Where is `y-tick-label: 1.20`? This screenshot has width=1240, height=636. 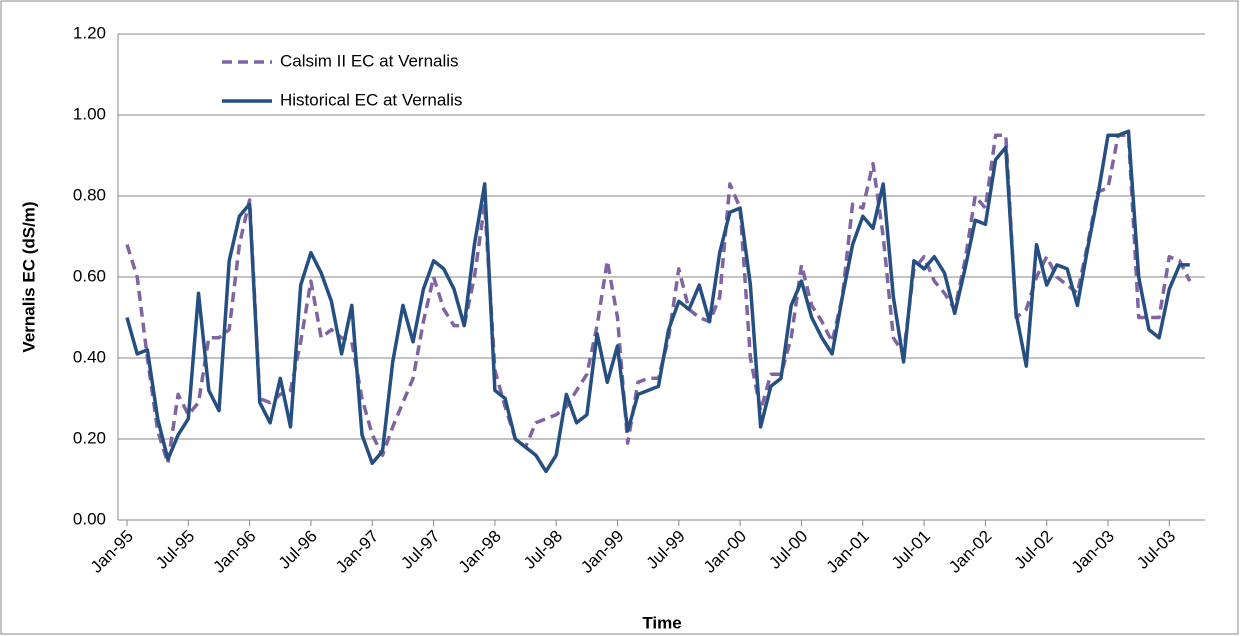 y-tick-label: 1.20 is located at coordinates (89, 32).